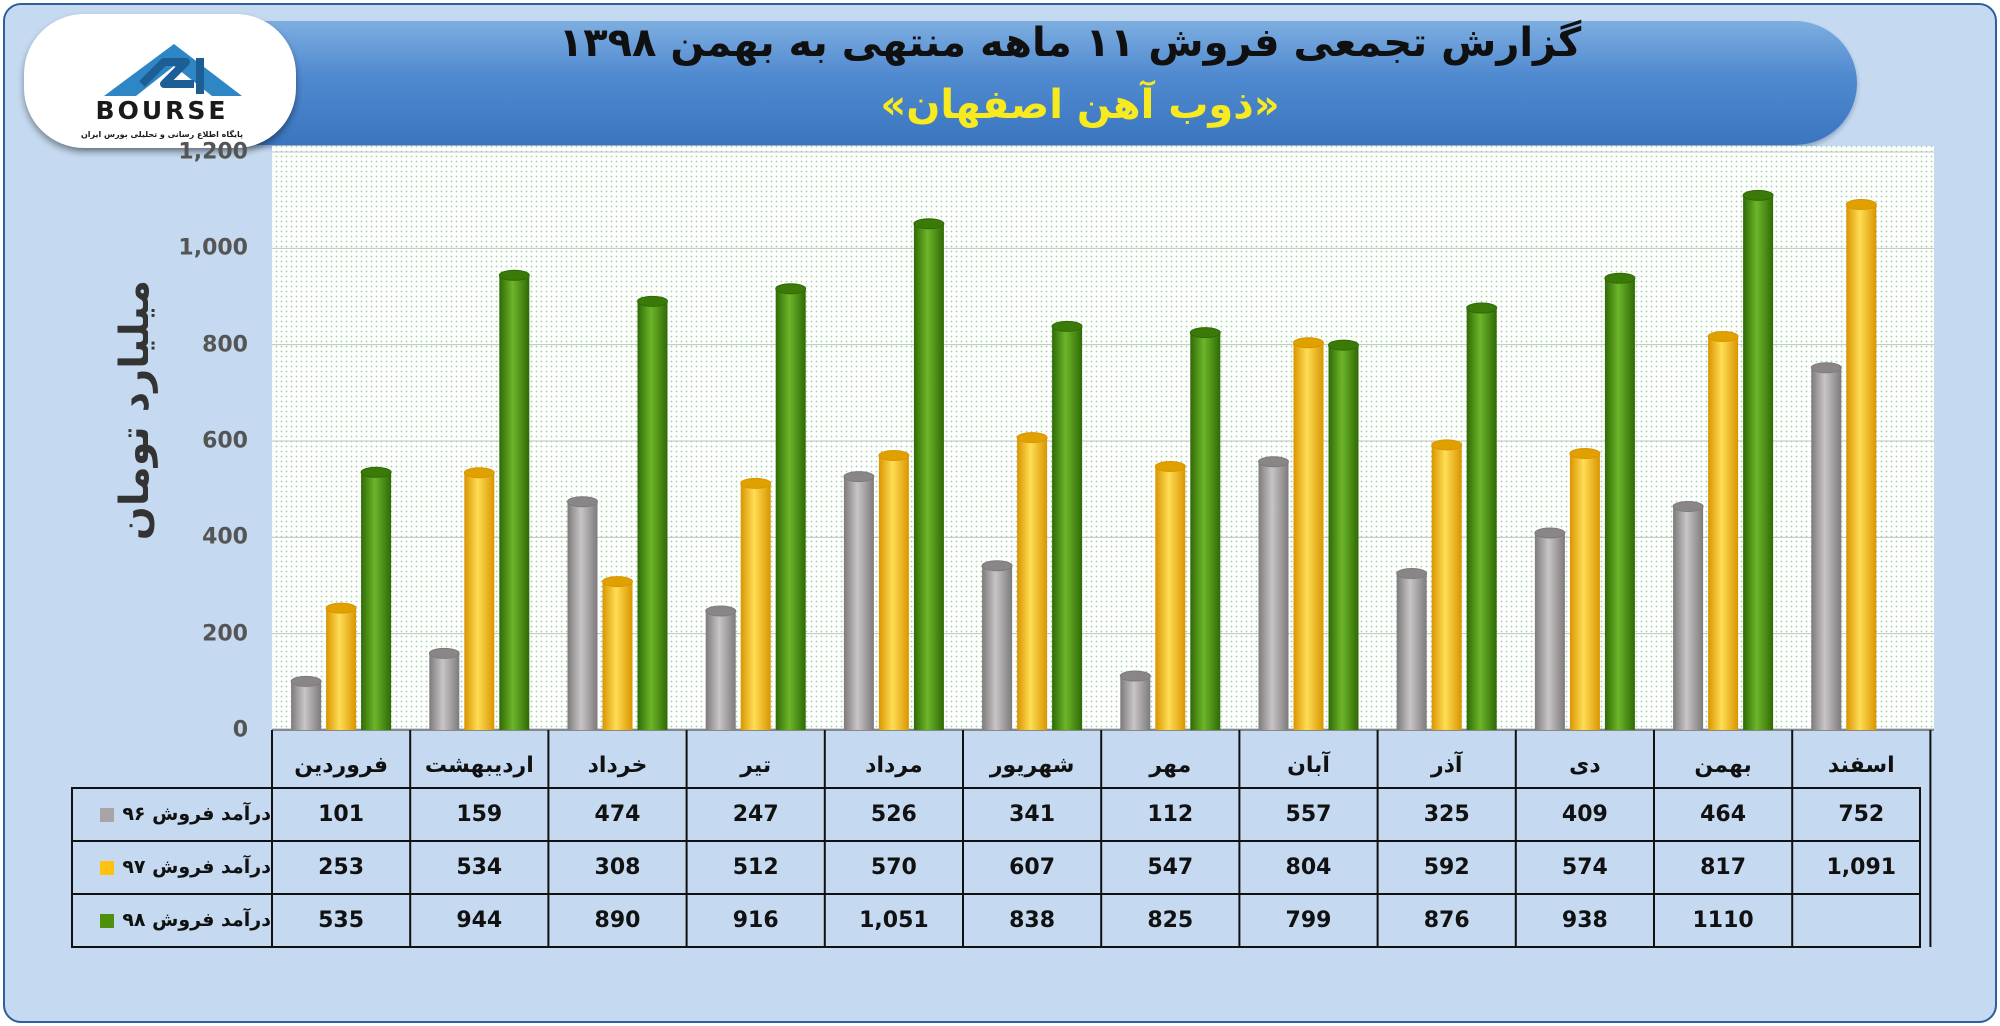  Describe the element at coordinates (225, 345) in the screenshot. I see `y-tick-label: 800` at that location.